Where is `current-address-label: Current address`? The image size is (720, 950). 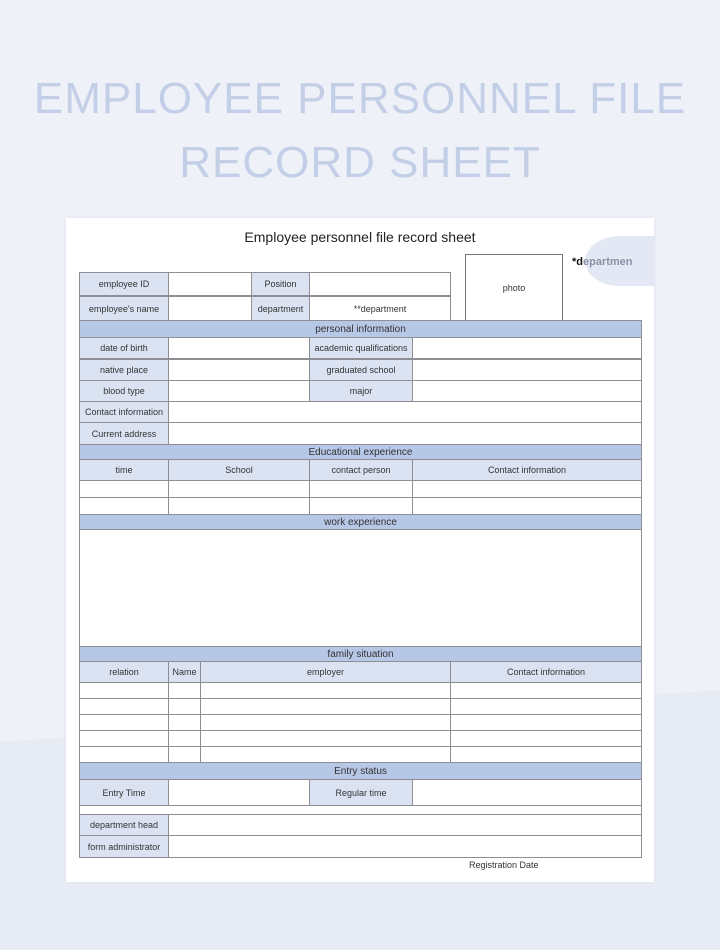
current-address-label: Current address is located at coordinates (124, 433).